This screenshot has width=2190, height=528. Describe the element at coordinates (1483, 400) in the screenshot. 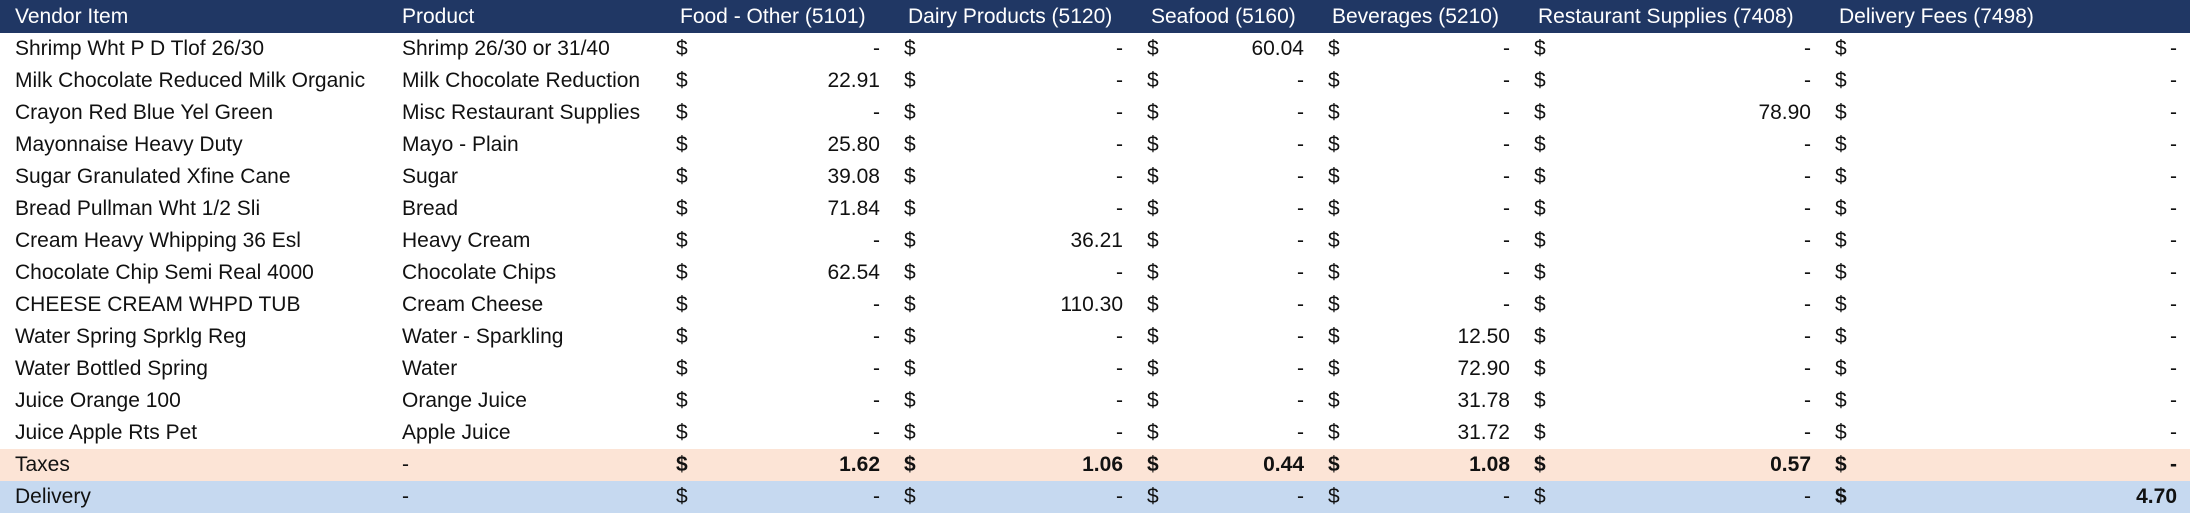

I see `amount-value: 31.78` at that location.